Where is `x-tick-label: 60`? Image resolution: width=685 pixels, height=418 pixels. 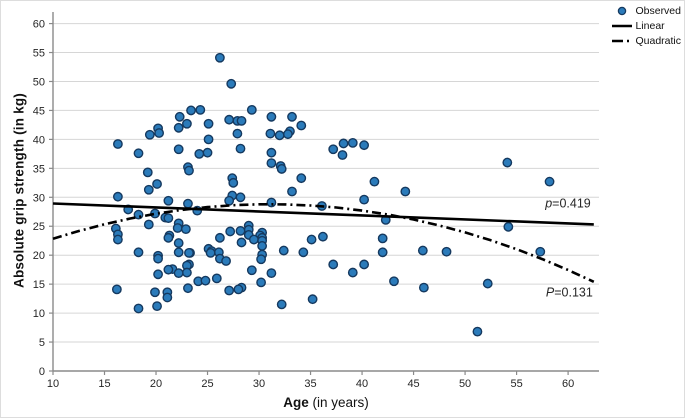
x-tick-label: 60 is located at coordinates (568, 384).